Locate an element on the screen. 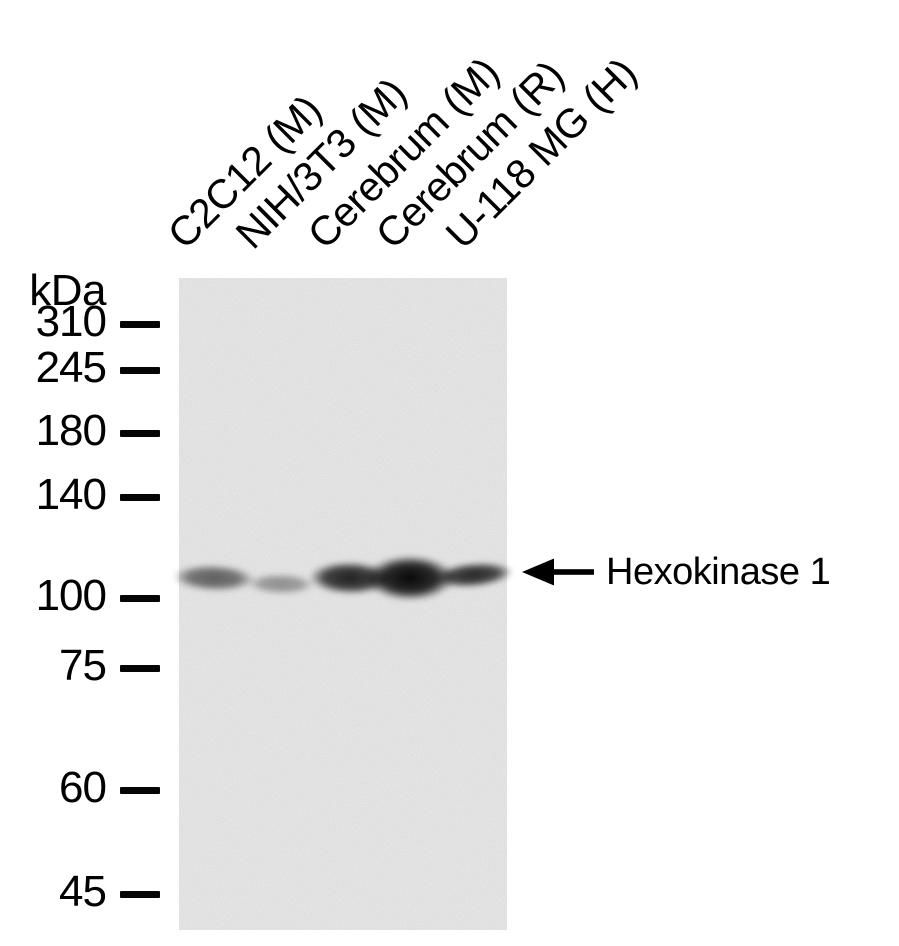 Image resolution: width=899 pixels, height=946 pixels. marker-label: 140 is located at coordinates (71, 494).